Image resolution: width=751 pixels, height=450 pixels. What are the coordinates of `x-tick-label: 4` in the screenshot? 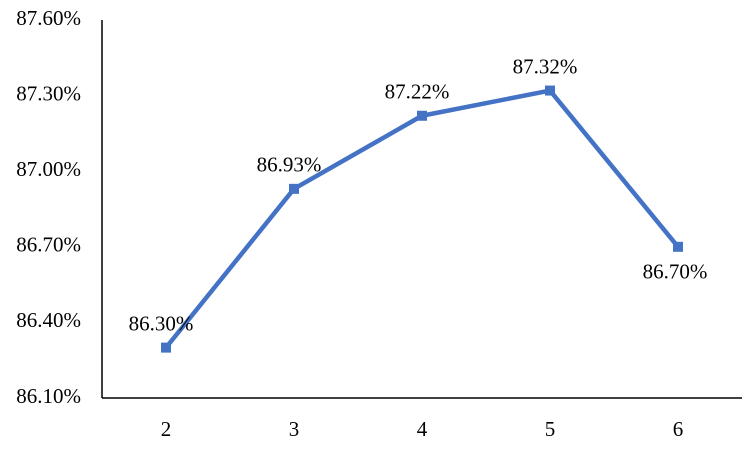 It's located at (422, 429).